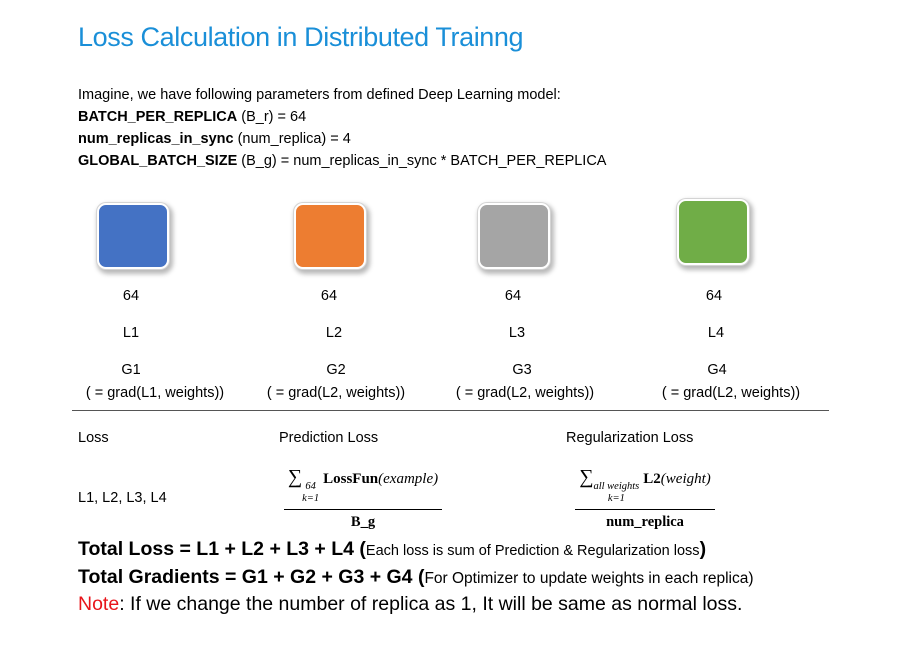 This screenshot has height=652, width=905. What do you see at coordinates (408, 479) in the screenshot?
I see `prediction-loss-argument: (example)` at bounding box center [408, 479].